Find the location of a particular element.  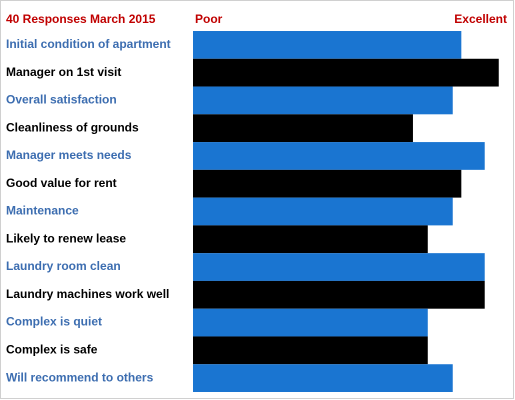

category-label: Will recommend to others is located at coordinates (80, 377).